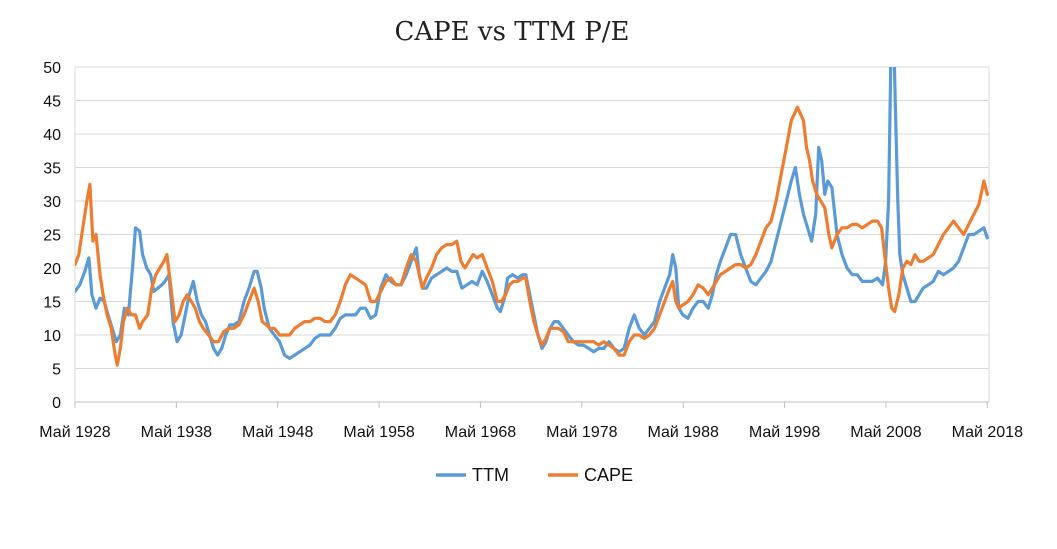 The height and width of the screenshot is (549, 1057). I want to click on y-tick-label: 10, so click(52, 336).